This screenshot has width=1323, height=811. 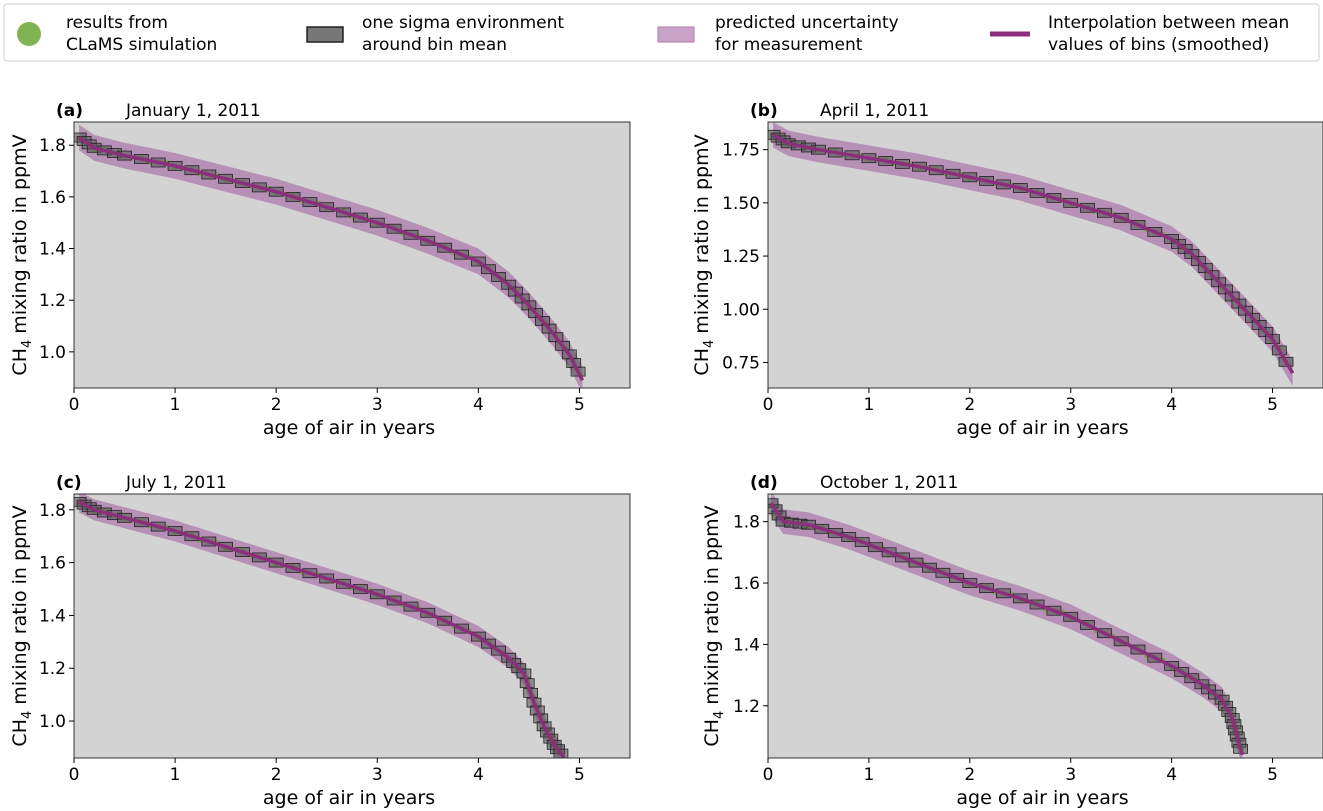 I want to click on legend-item-bin: one sigma environment around bin mean, so click(x=435, y=34).